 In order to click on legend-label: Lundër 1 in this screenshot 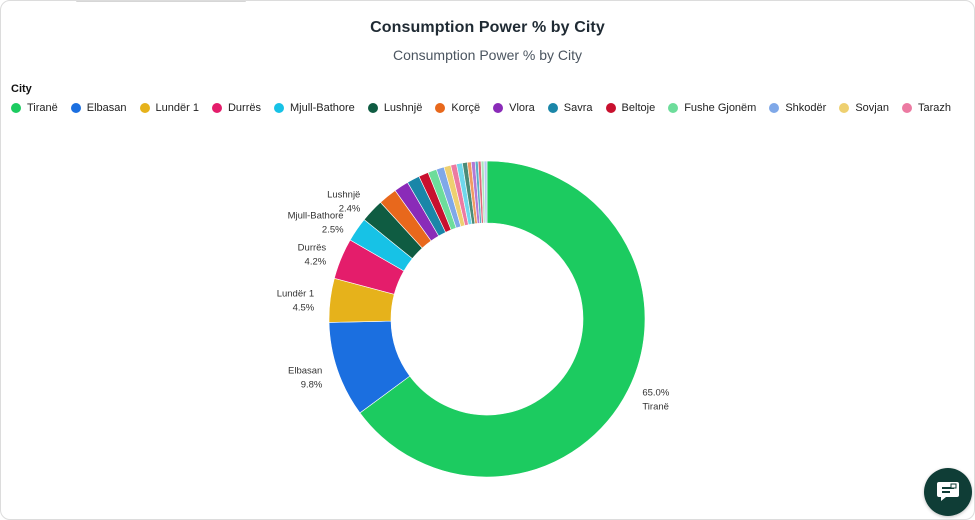, I will do `click(177, 108)`.